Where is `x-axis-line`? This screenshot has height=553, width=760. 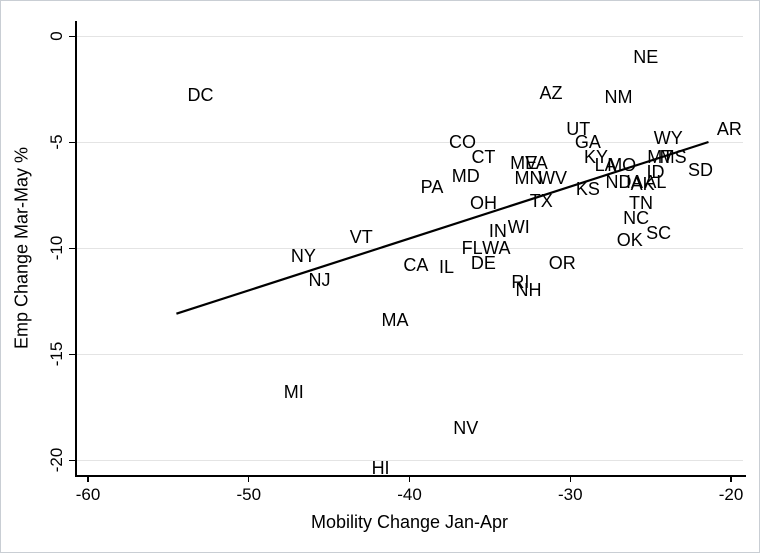
x-axis-line is located at coordinates (410, 476).